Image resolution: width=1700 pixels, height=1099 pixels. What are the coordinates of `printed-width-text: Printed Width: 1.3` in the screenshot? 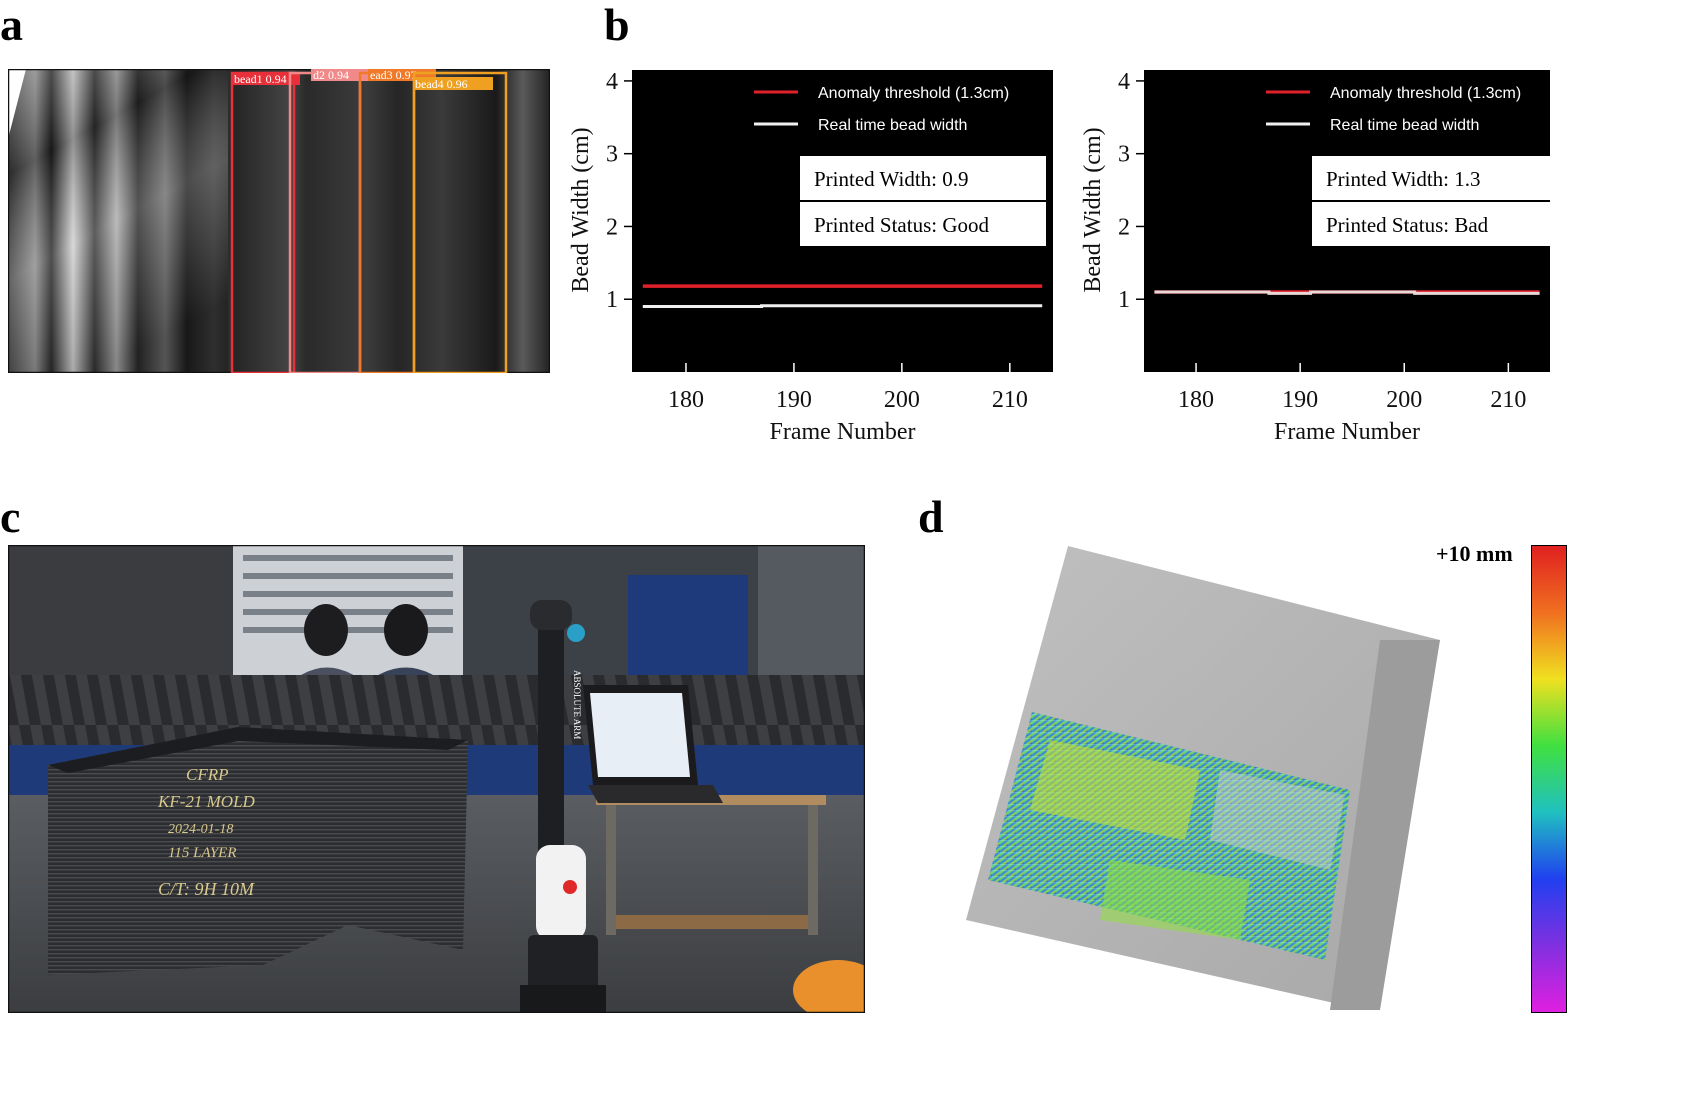 It's located at (1403, 179).